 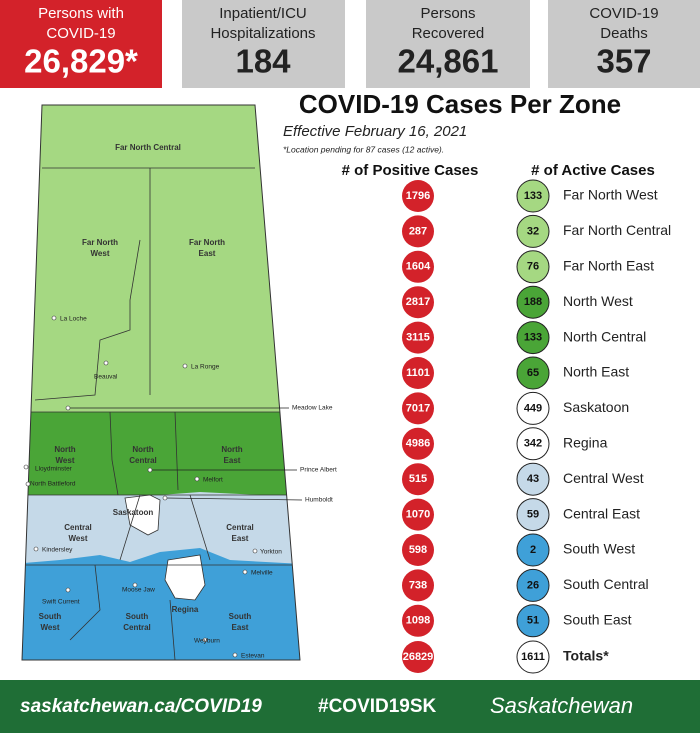 I want to click on town-label: North Battleford, so click(x=53, y=484).